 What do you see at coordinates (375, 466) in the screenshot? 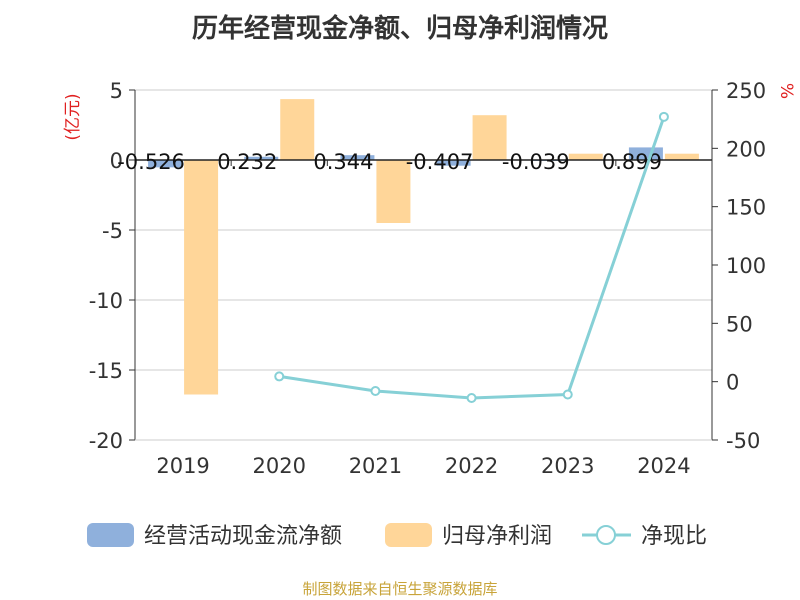
I see `x-axis-tick-label: 2021` at bounding box center [375, 466].